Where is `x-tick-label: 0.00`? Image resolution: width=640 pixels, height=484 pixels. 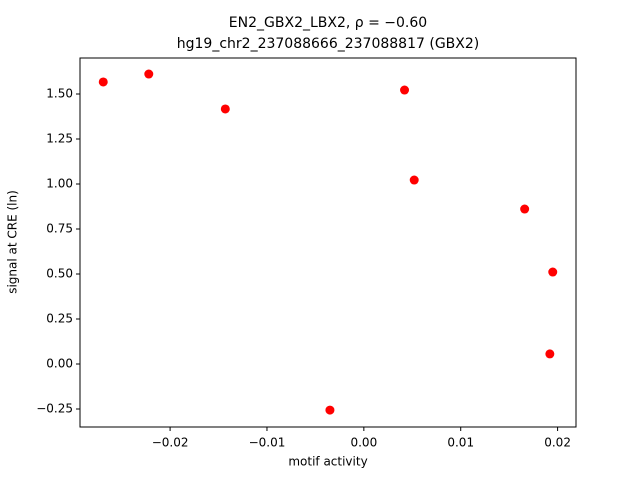
x-tick-label: 0.00 is located at coordinates (363, 443).